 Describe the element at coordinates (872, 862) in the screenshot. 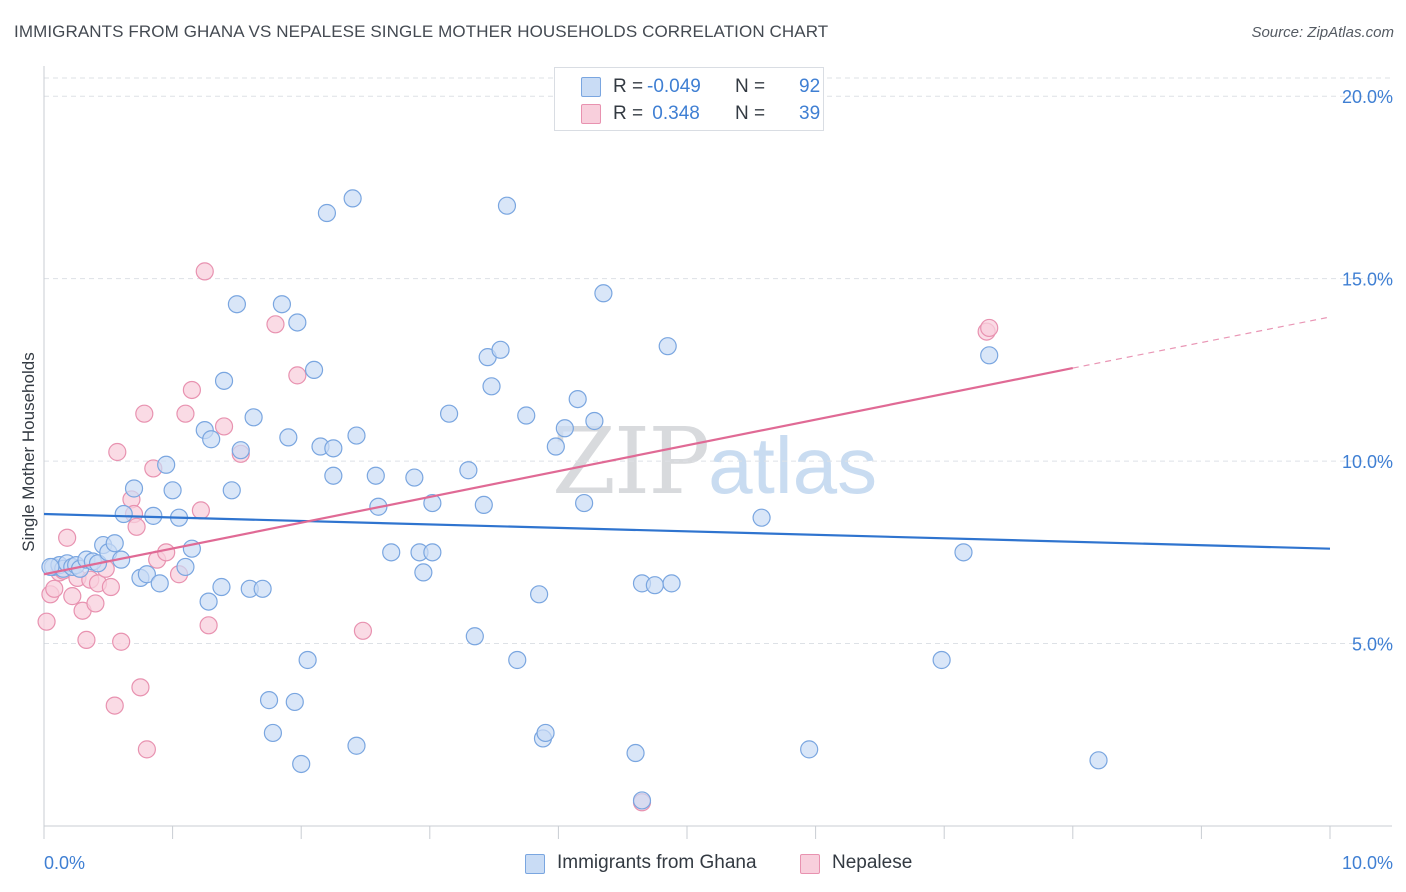

I see `bottom-legend-label-nepalese: Nepalese` at that location.